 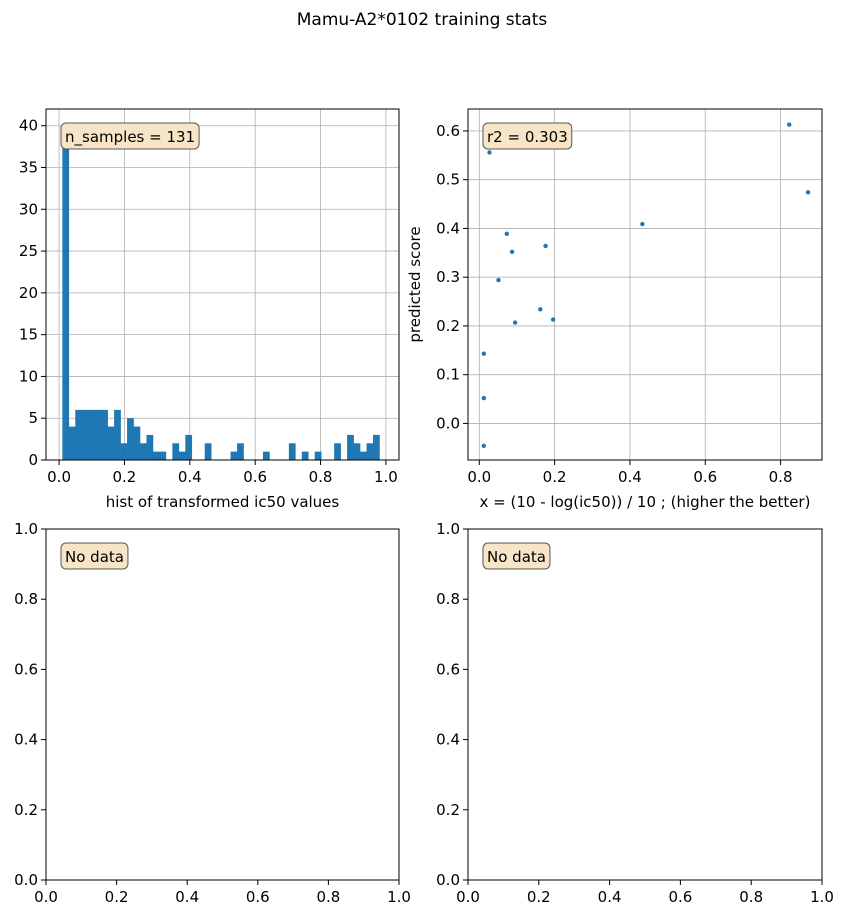 What do you see at coordinates (448, 180) in the screenshot?
I see `y-tick-label: 0.5` at bounding box center [448, 180].